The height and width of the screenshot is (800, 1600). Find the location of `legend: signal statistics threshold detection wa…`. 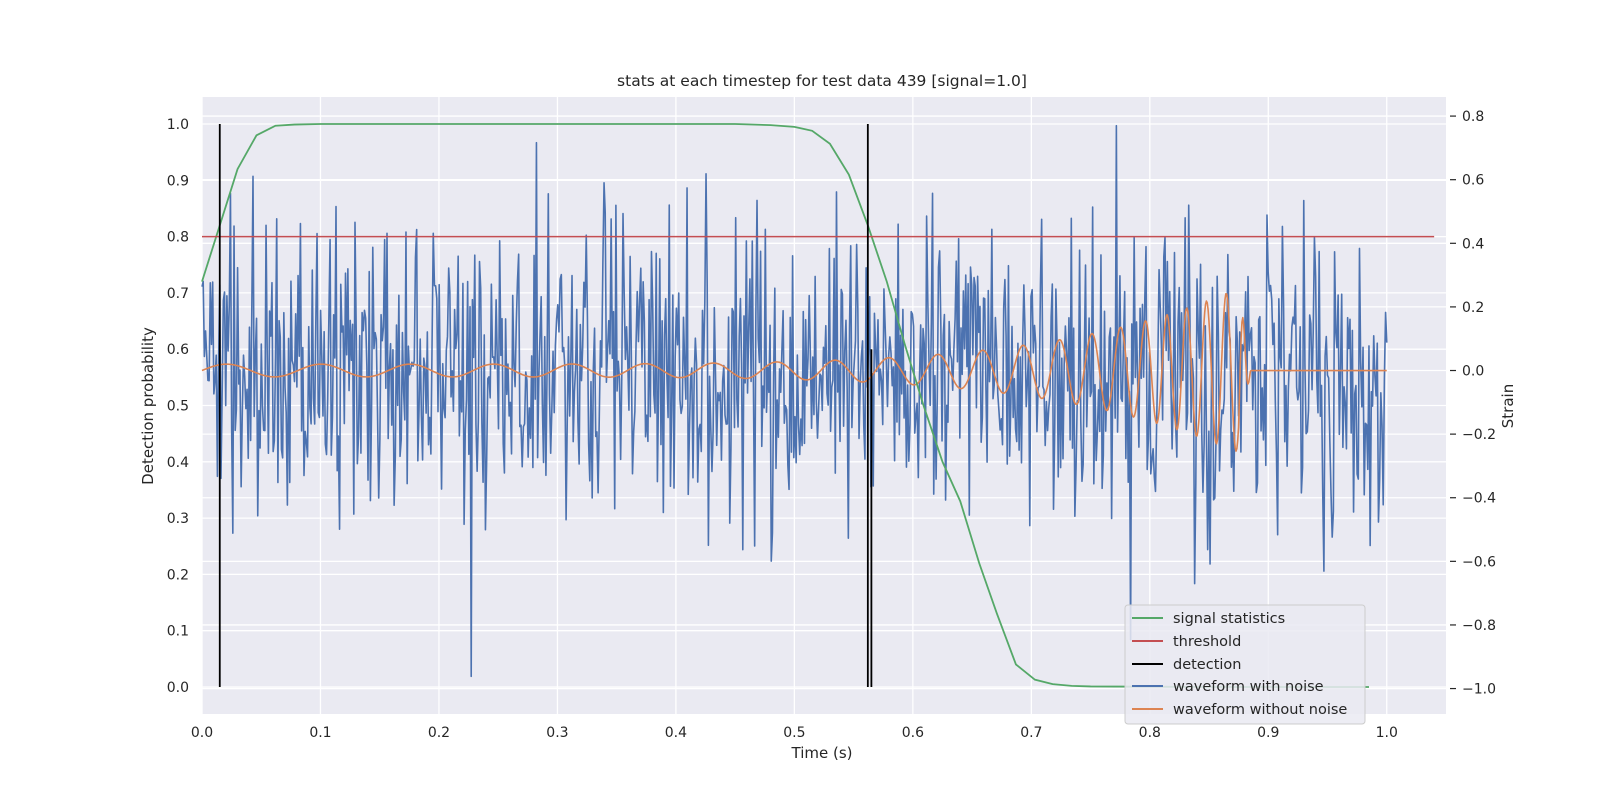

legend: signal statistics threshold detection wa… is located at coordinates (1245, 664).